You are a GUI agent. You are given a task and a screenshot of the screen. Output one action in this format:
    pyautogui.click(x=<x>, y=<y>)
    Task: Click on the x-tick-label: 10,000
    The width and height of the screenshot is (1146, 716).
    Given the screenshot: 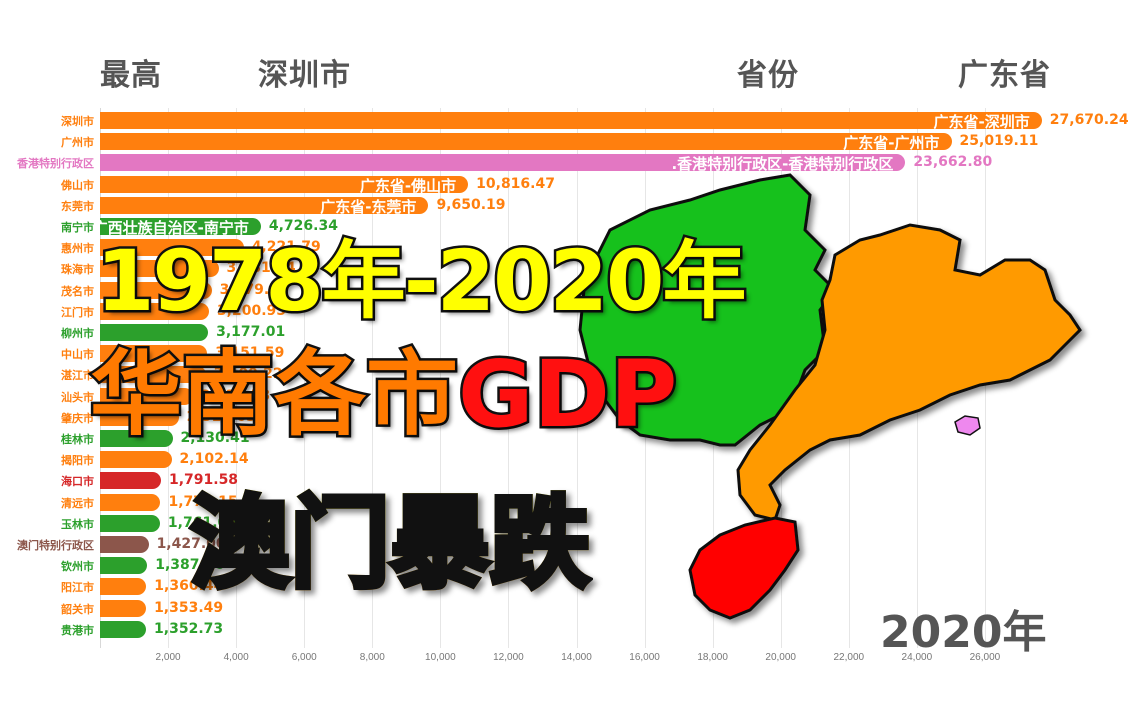 What is the action you would take?
    pyautogui.click(x=440, y=657)
    